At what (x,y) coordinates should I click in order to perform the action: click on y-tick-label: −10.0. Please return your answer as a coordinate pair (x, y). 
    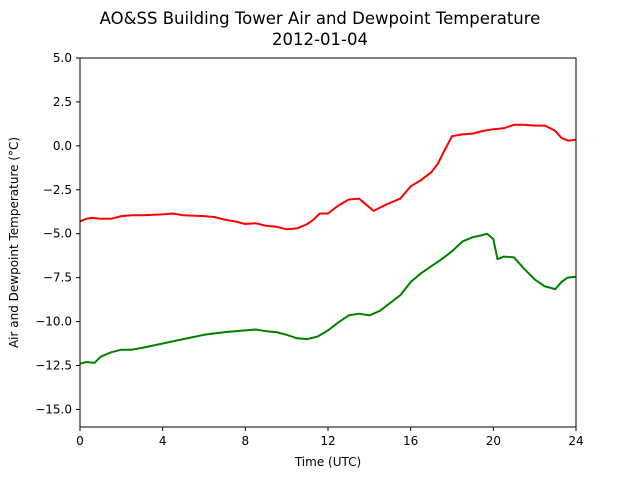
    Looking at the image, I should click on (53, 322).